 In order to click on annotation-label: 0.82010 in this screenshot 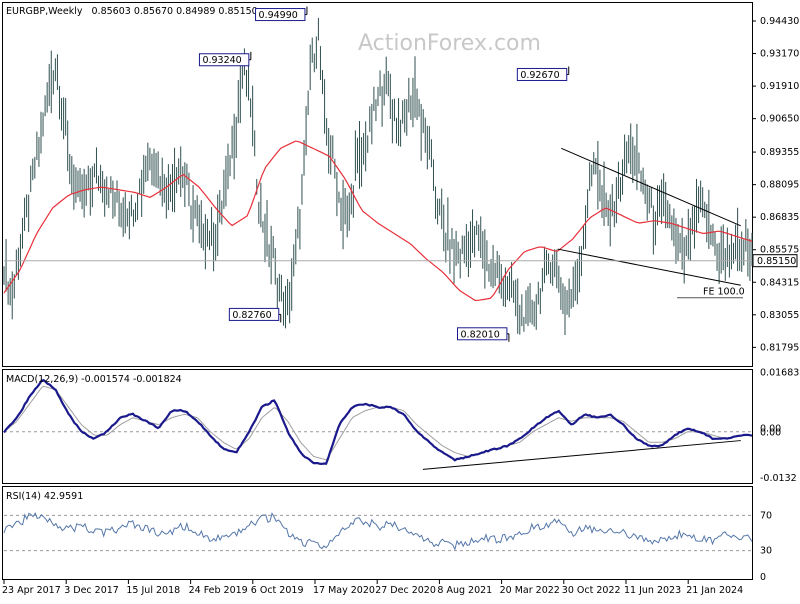, I will do `click(480, 334)`.